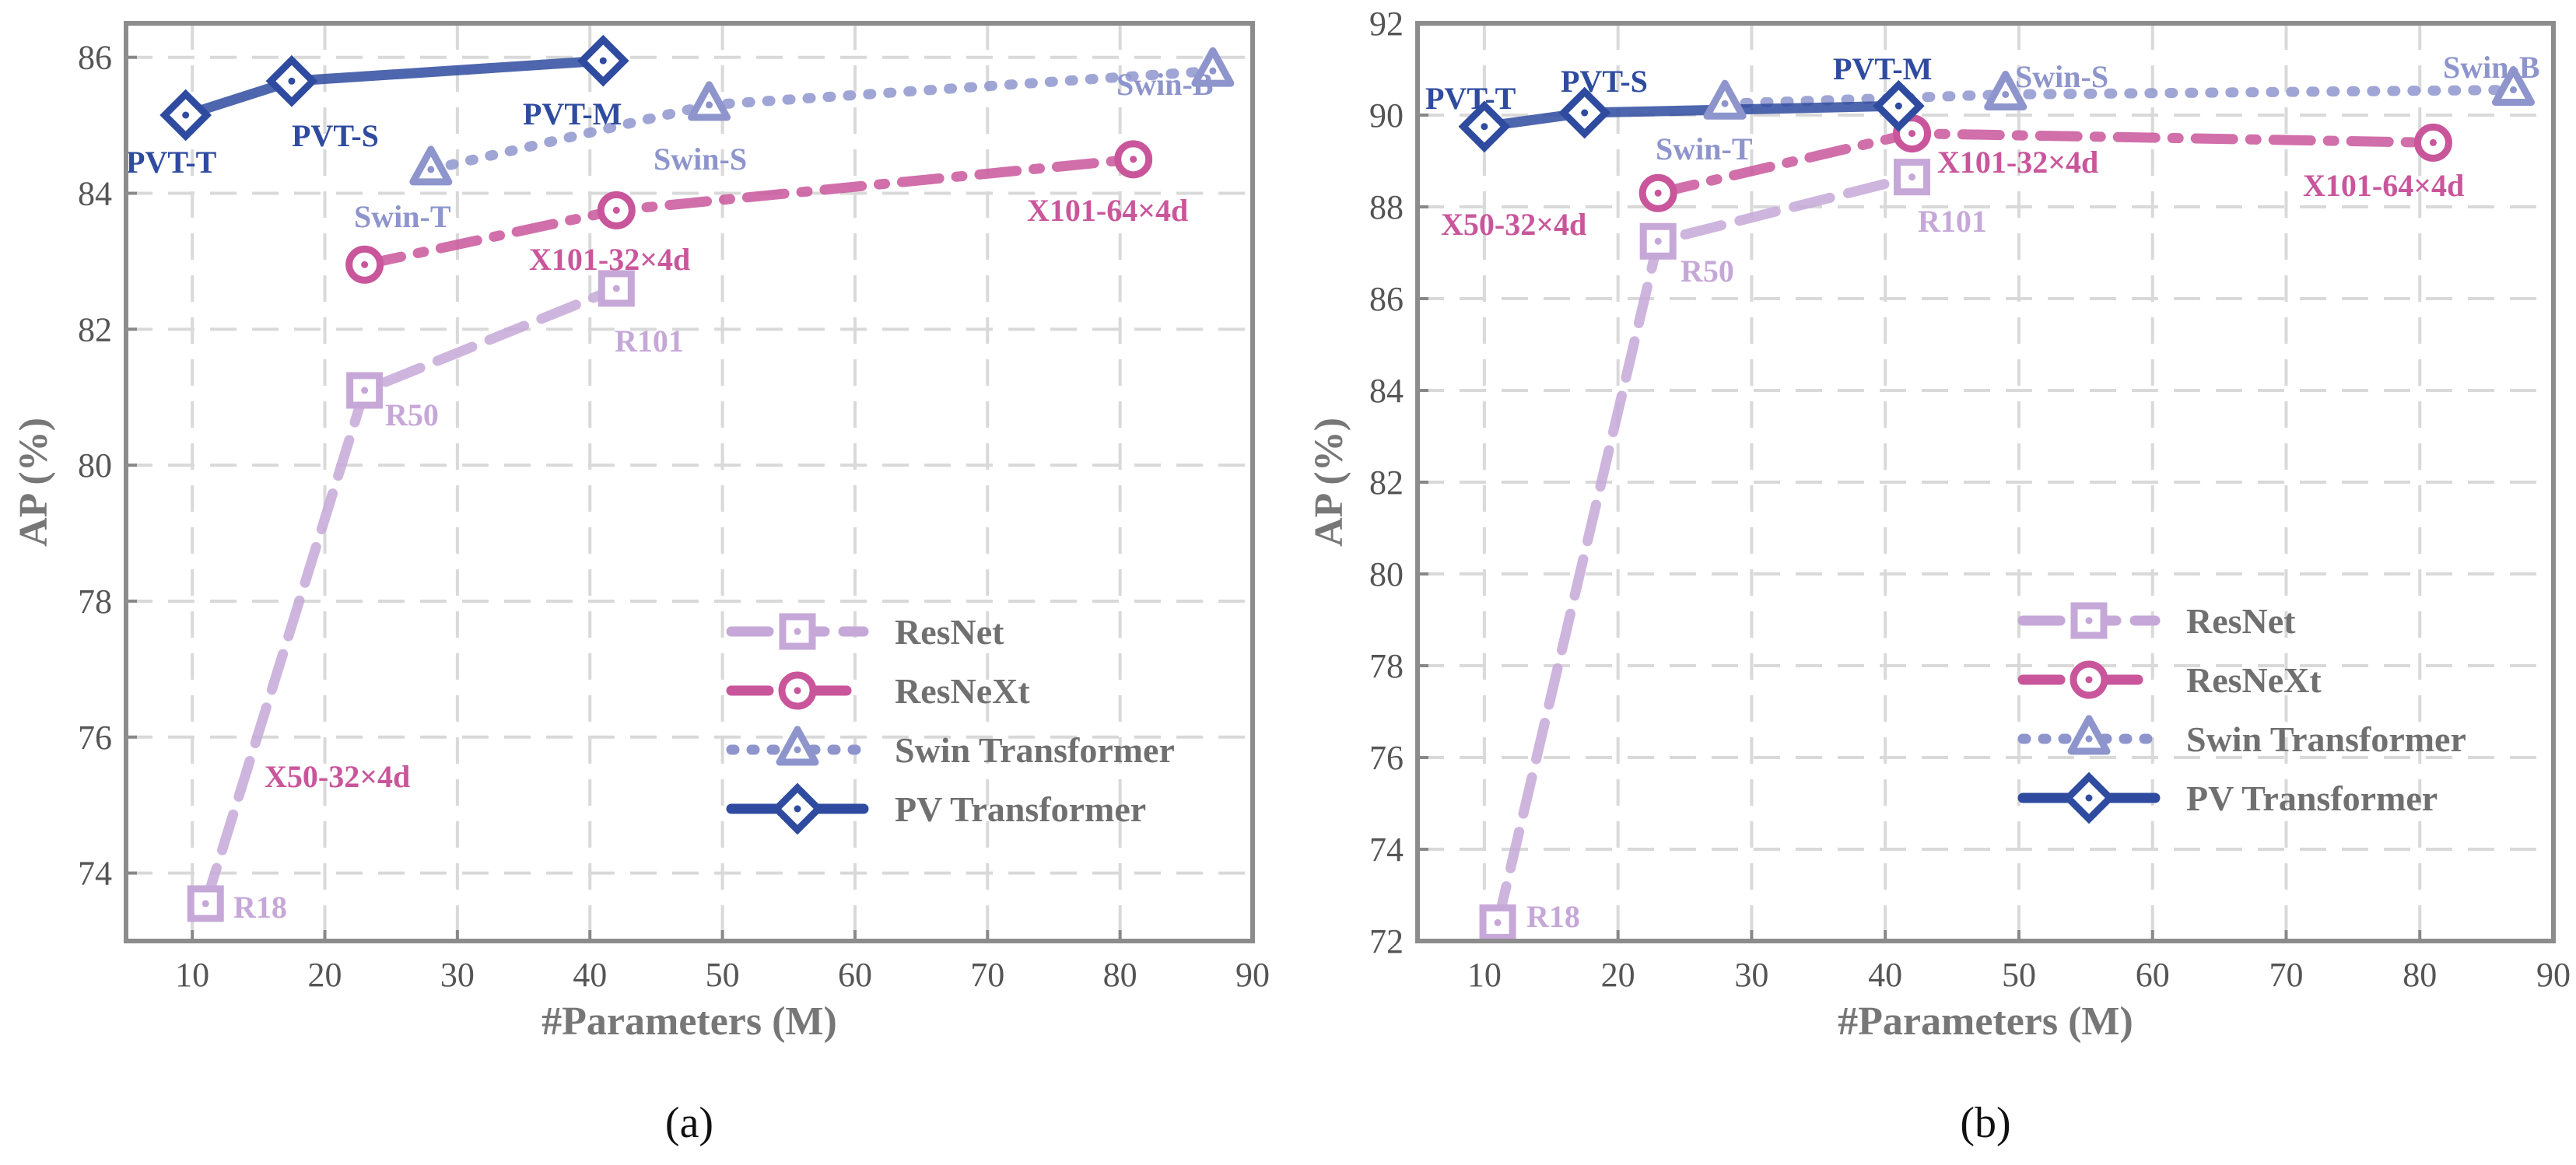 The height and width of the screenshot is (1165, 2576). What do you see at coordinates (1484, 975) in the screenshot?
I see `x-tick-label: 10` at bounding box center [1484, 975].